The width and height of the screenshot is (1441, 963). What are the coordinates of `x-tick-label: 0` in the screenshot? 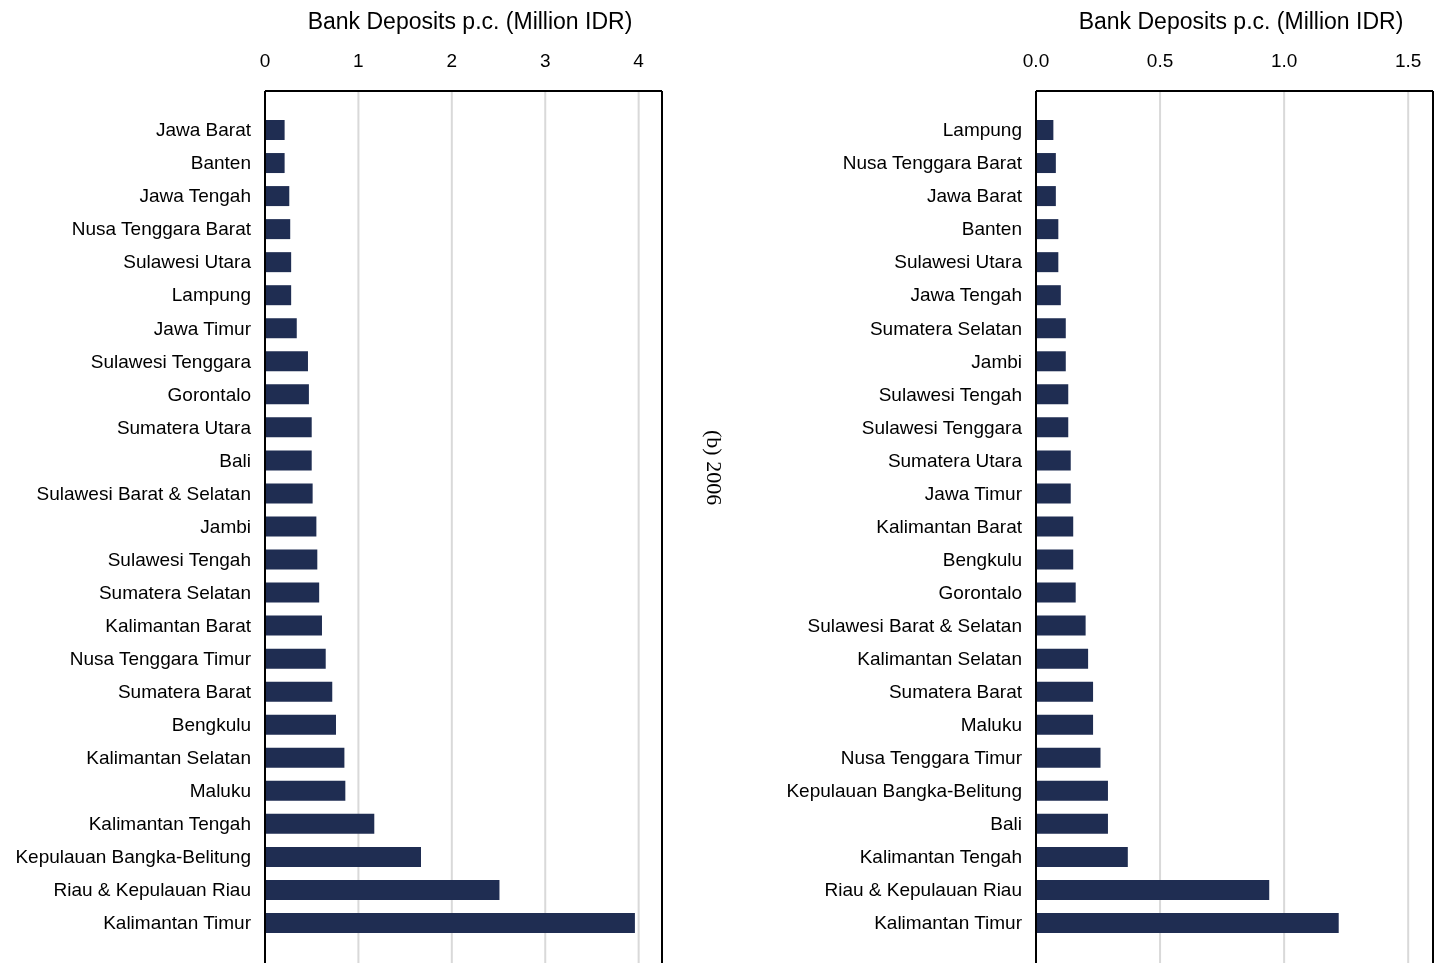 It's located at (265, 60).